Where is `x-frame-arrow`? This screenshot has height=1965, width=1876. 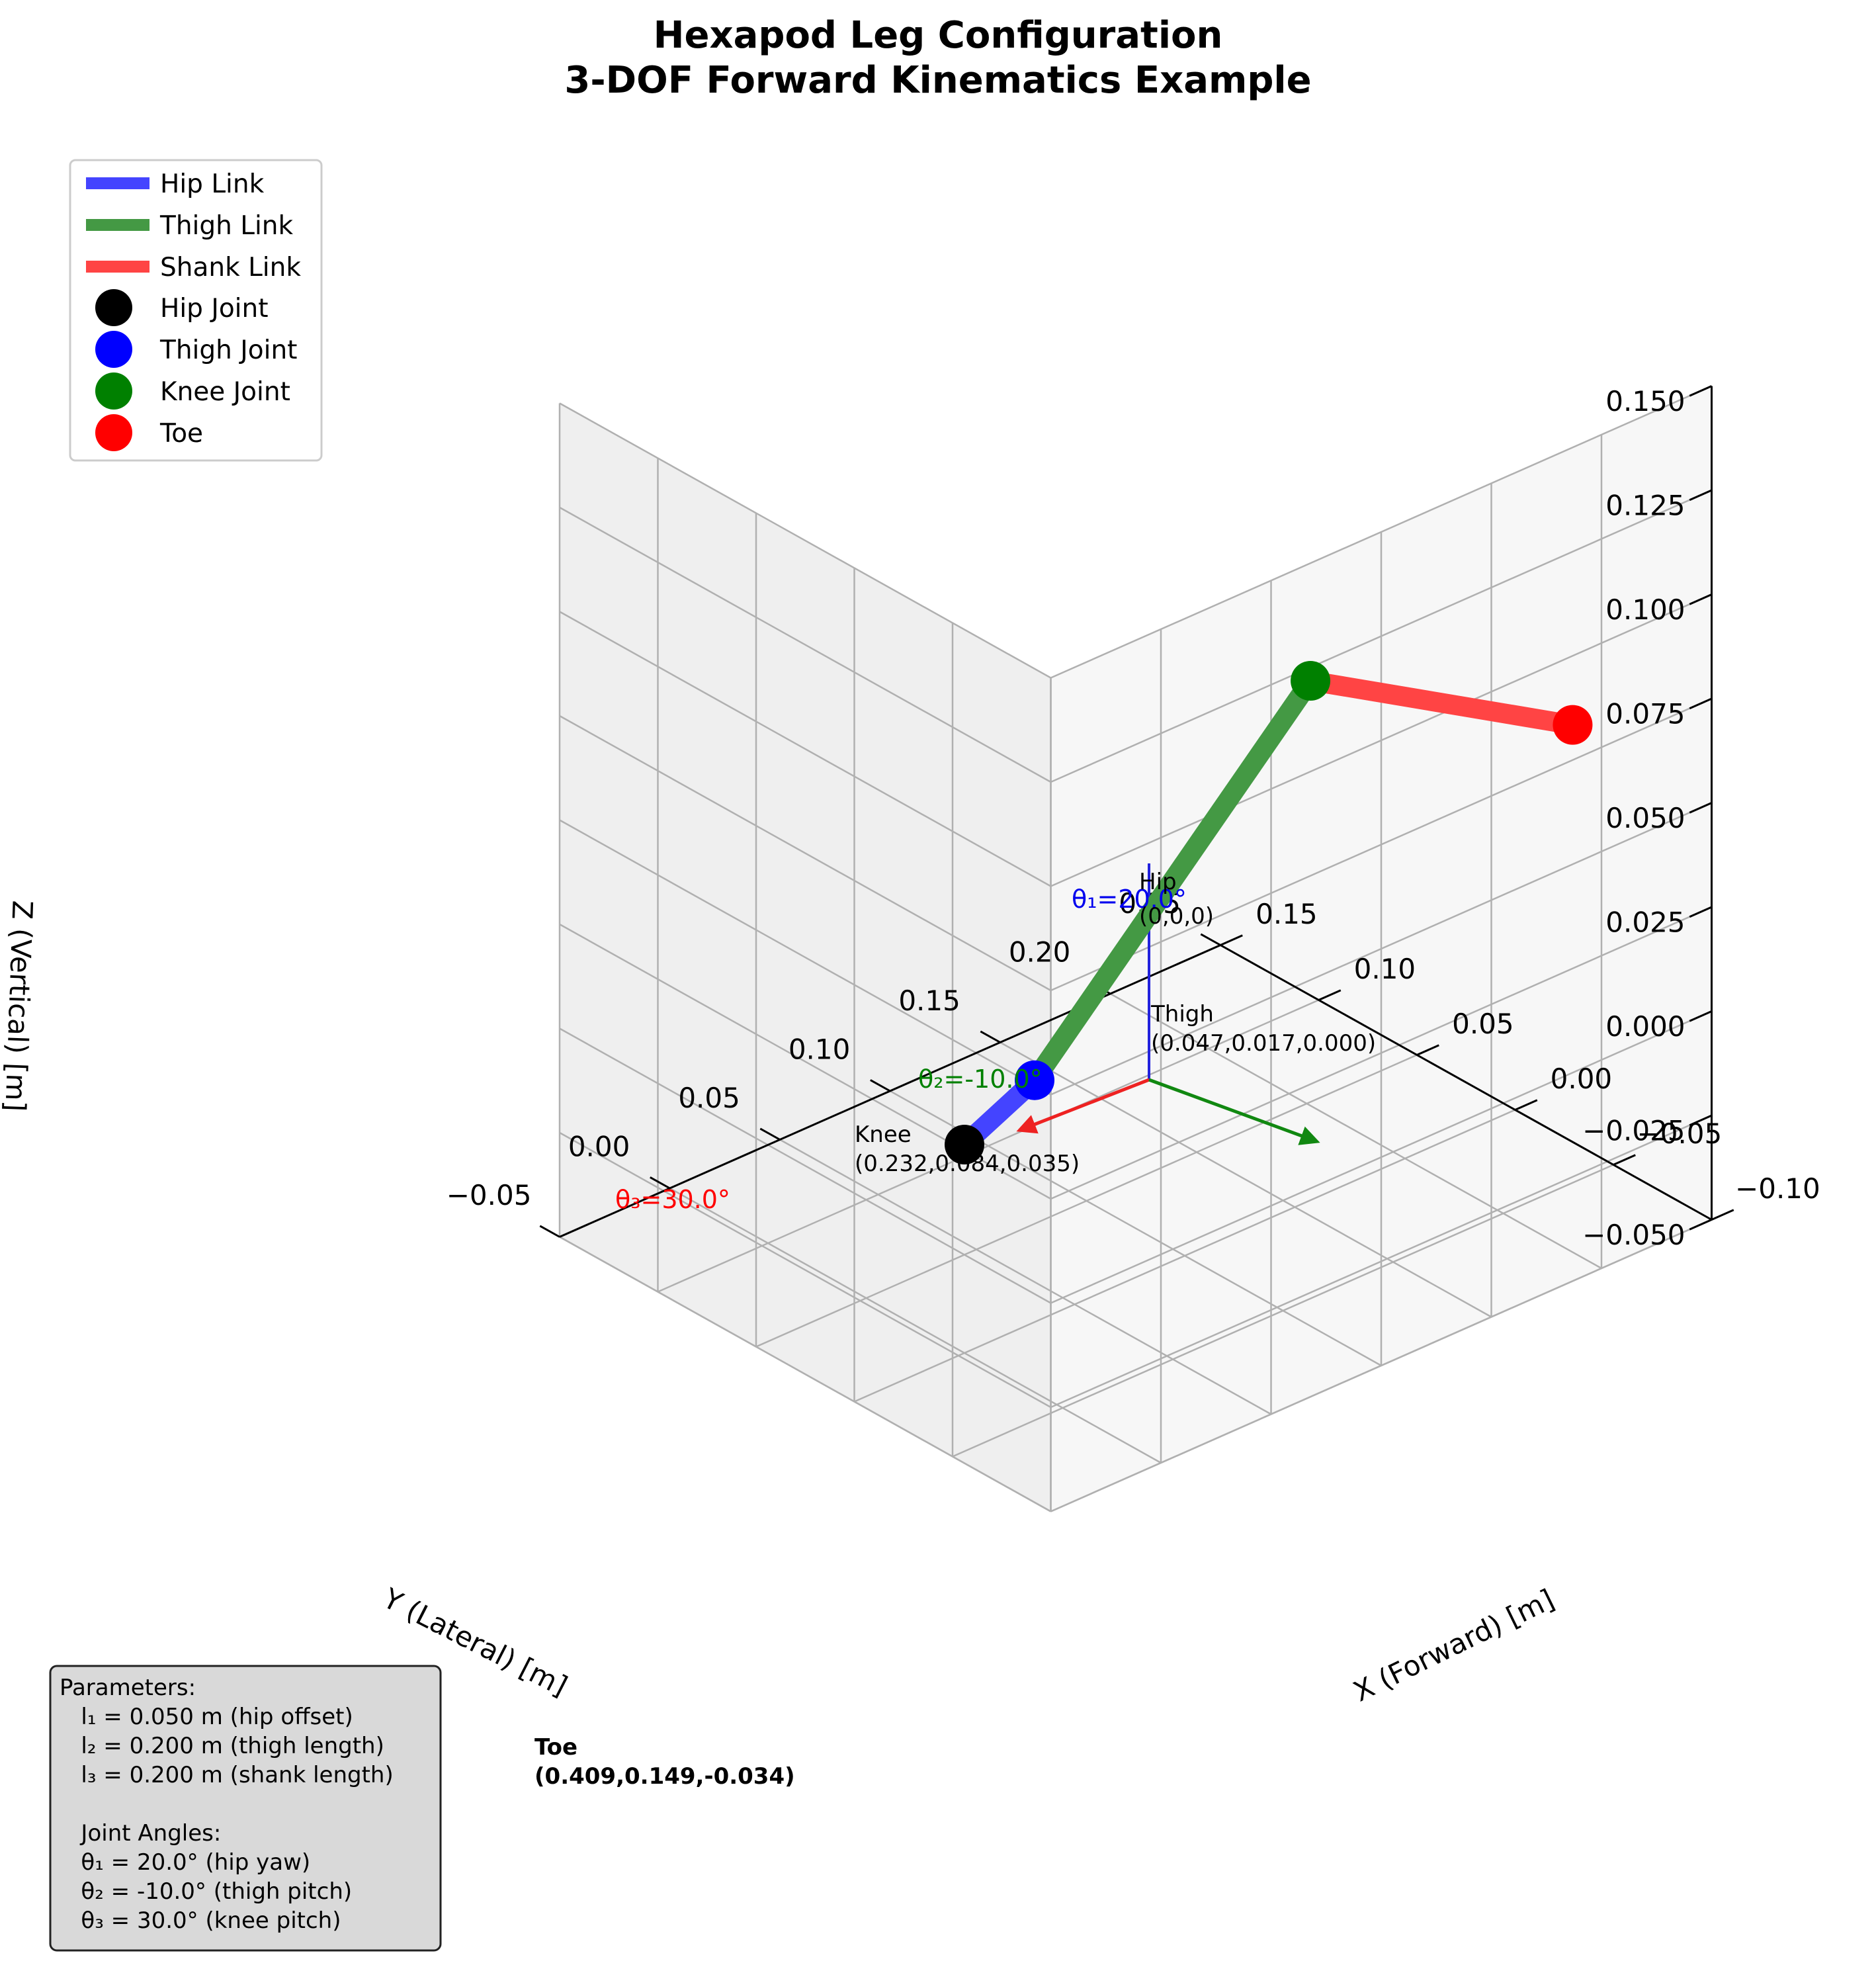
x-frame-arrow is located at coordinates (1083, 1106).